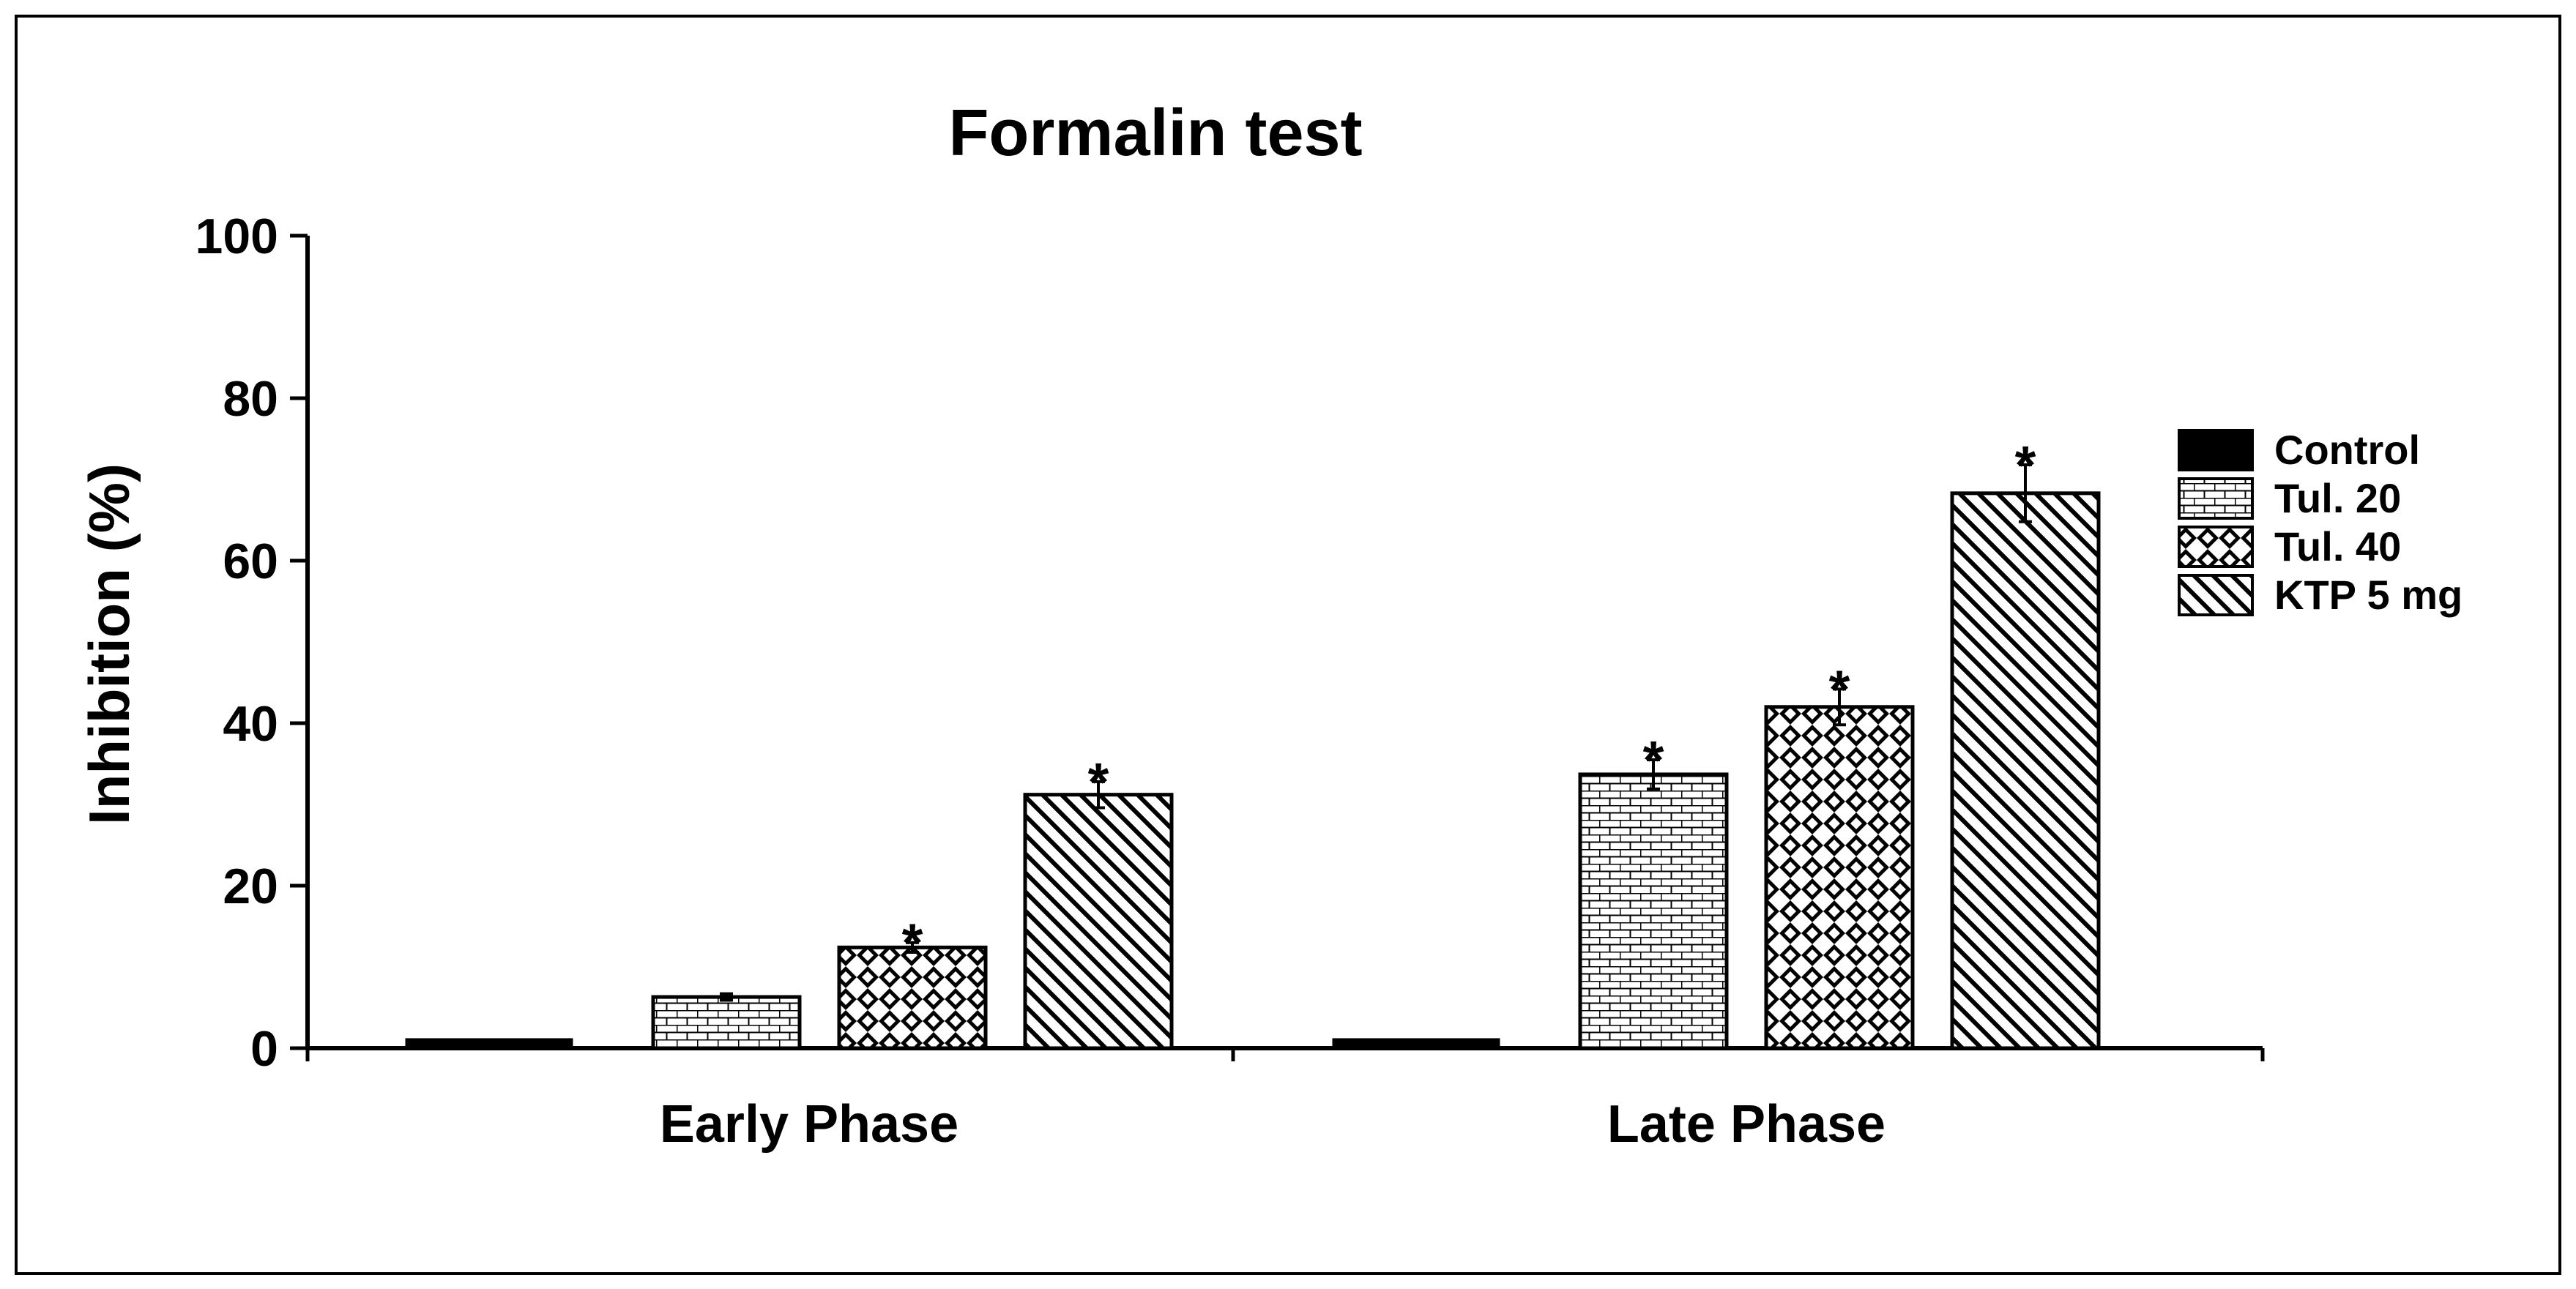  Describe the element at coordinates (809, 1124) in the screenshot. I see `category-label: Early Phase` at that location.